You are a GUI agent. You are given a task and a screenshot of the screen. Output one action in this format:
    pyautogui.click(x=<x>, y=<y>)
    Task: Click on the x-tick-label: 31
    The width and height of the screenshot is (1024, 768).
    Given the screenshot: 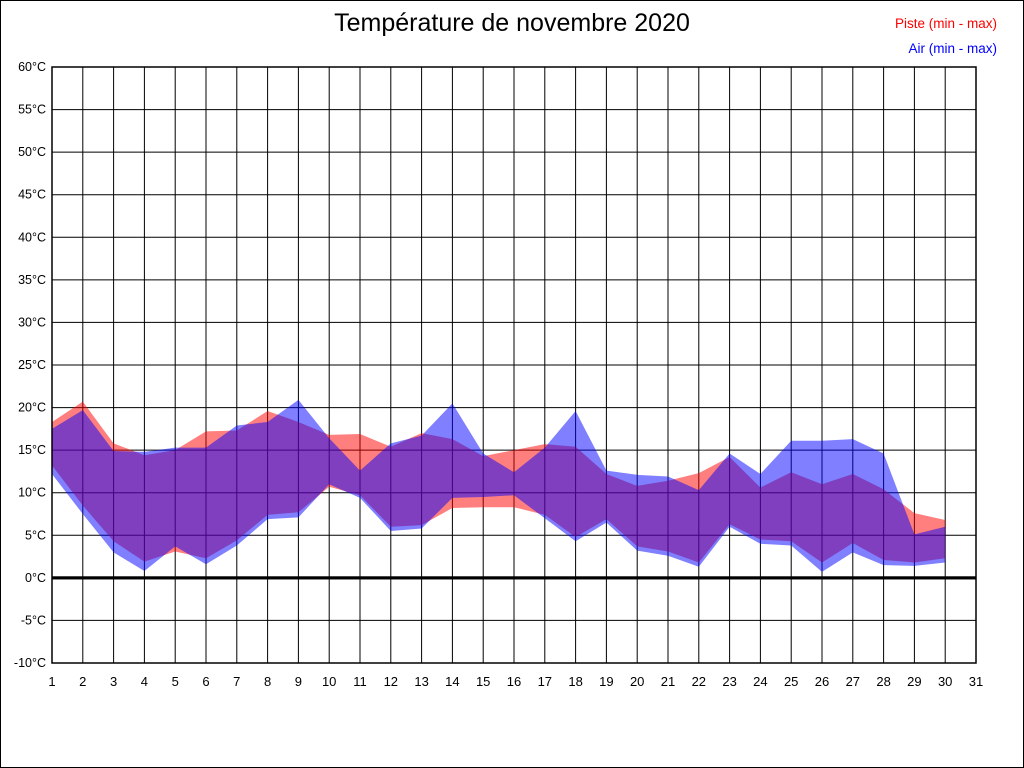 What is the action you would take?
    pyautogui.click(x=976, y=681)
    